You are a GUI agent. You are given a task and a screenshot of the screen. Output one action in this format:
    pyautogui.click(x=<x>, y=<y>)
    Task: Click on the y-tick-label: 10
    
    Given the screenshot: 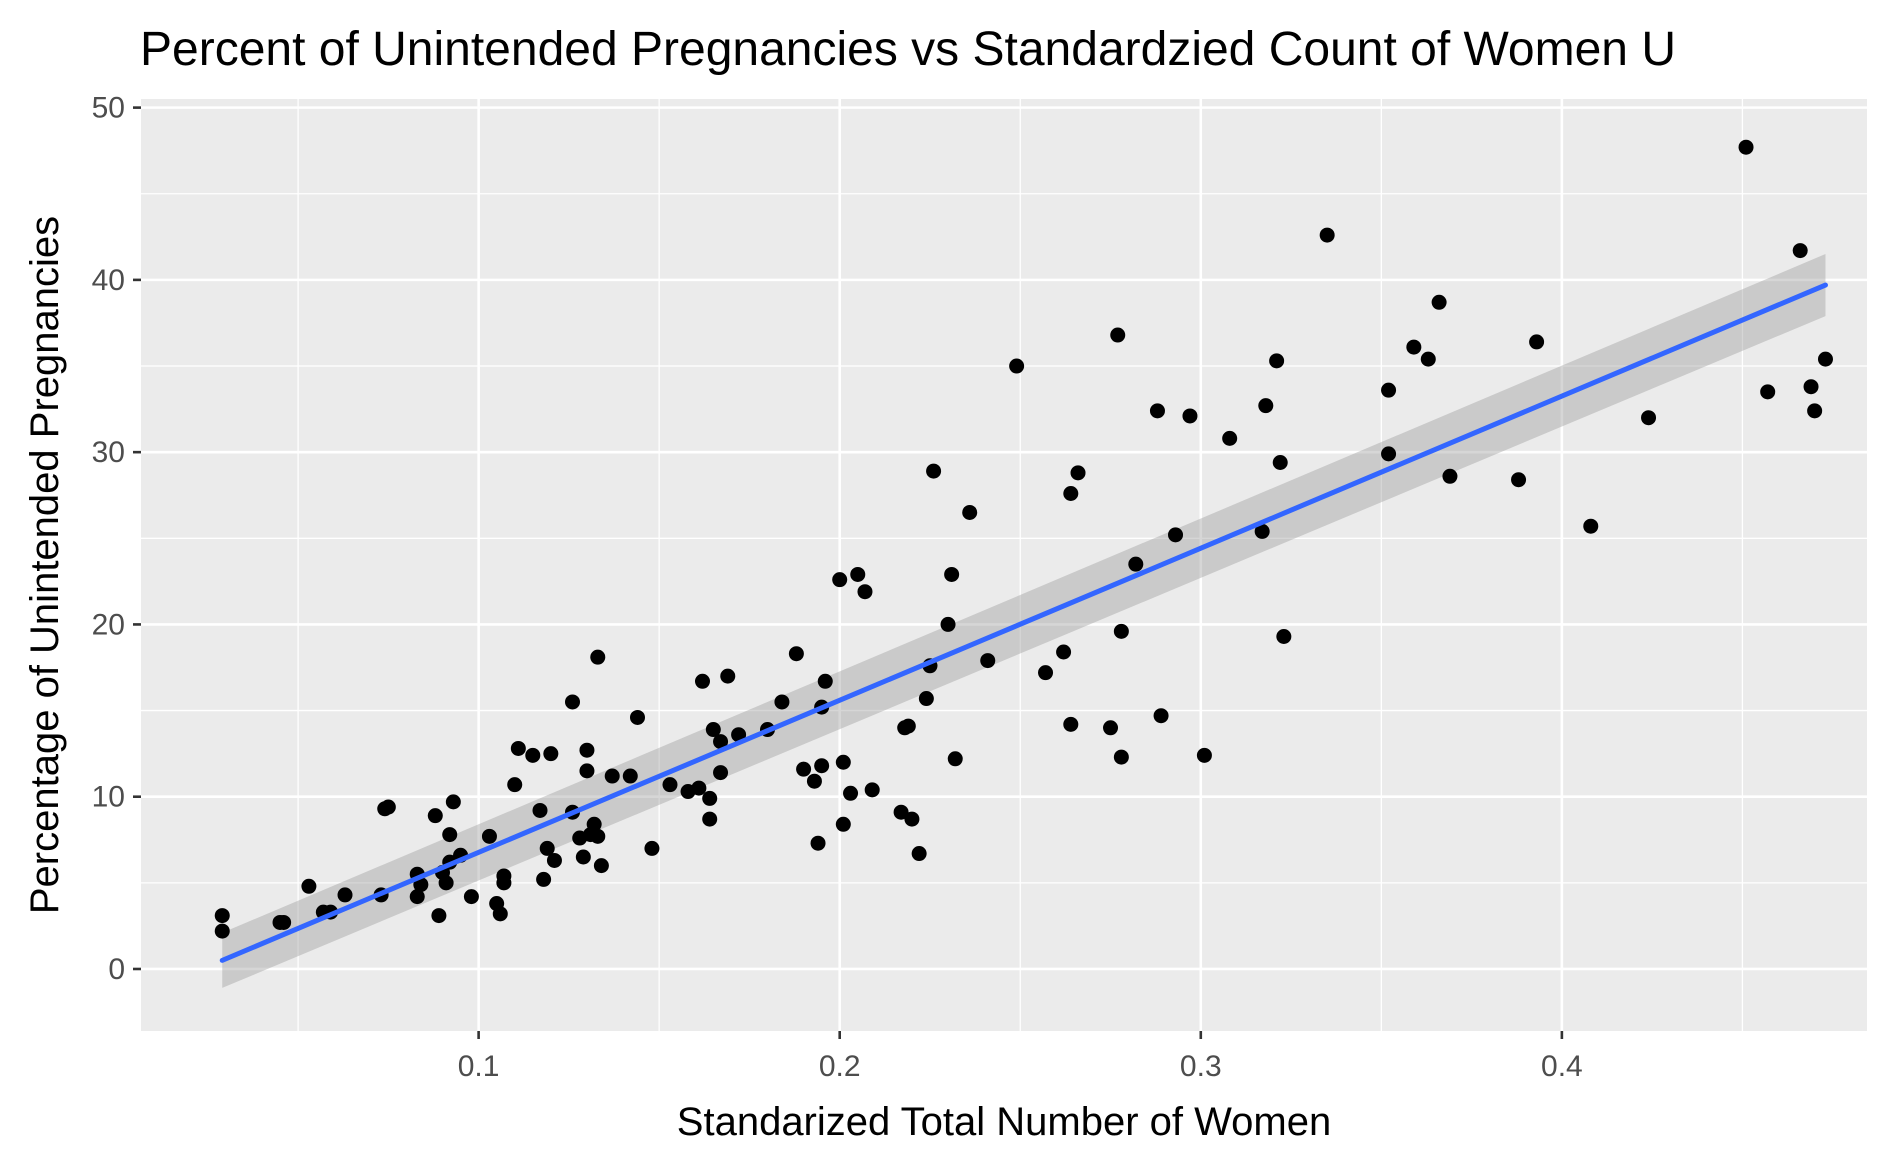 What is the action you would take?
    pyautogui.click(x=108, y=797)
    